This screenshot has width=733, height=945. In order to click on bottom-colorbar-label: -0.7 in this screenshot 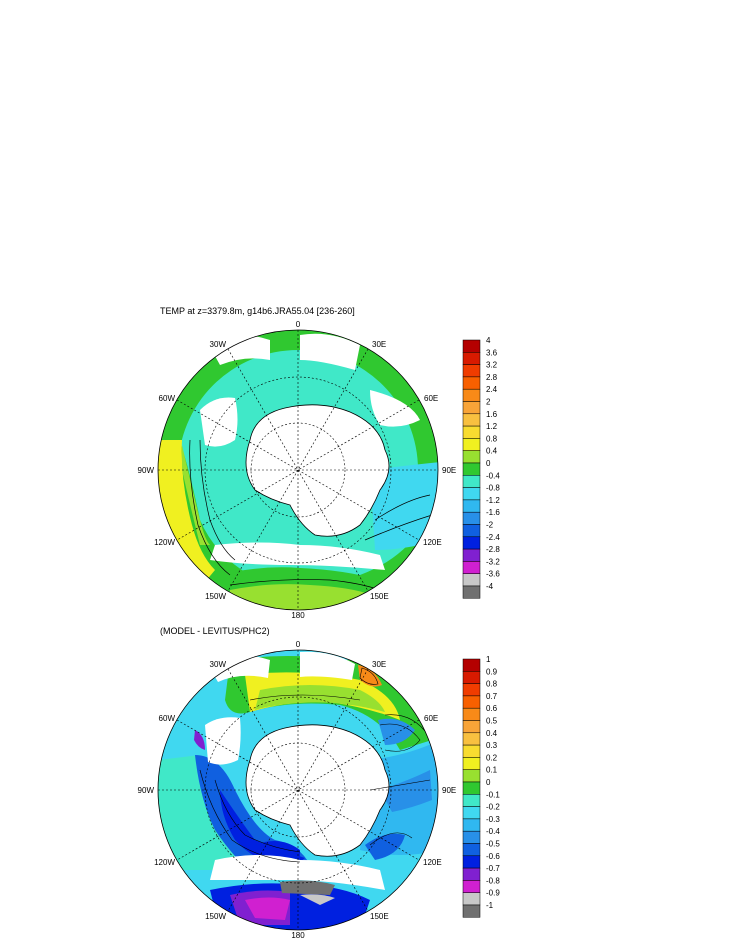, I will do `click(493, 868)`.